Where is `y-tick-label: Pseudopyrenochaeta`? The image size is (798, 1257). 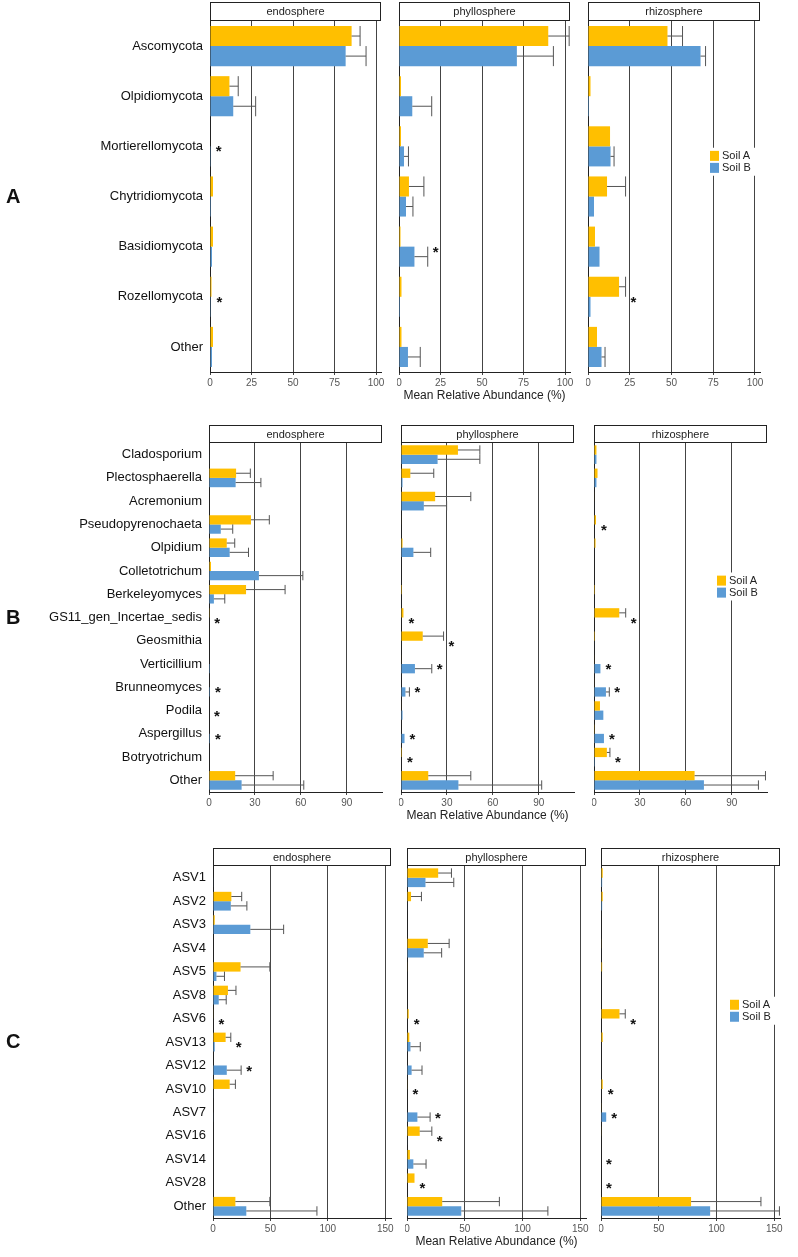 y-tick-label: Pseudopyrenochaeta is located at coordinates (141, 524).